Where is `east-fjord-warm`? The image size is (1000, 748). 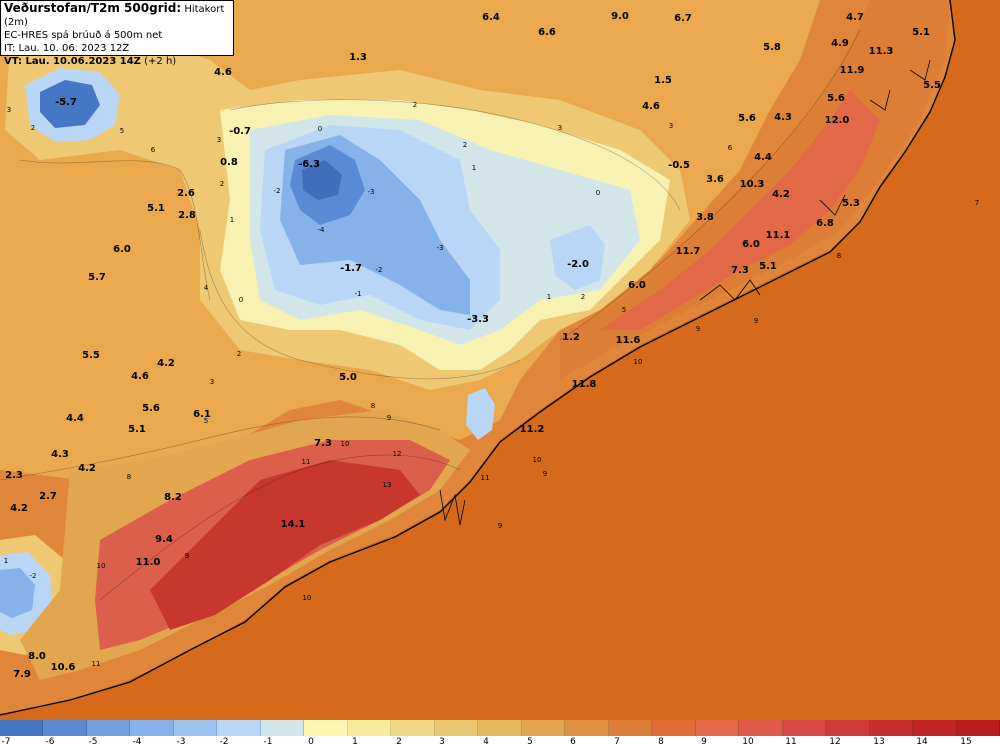 east-fjord-warm is located at coordinates (740, 210).